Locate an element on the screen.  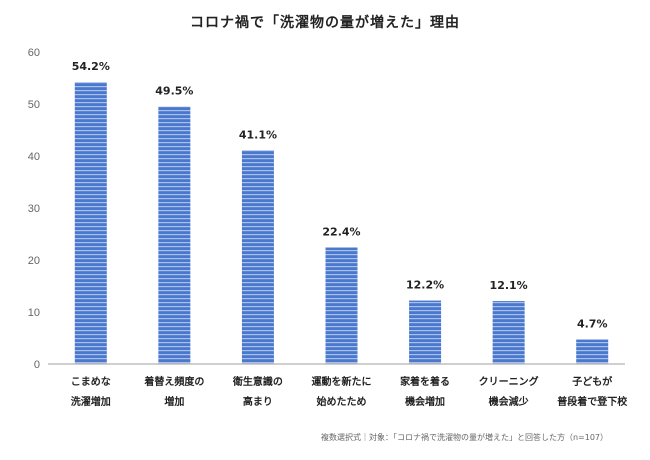
y-tick-label: 30 is located at coordinates (34, 209).